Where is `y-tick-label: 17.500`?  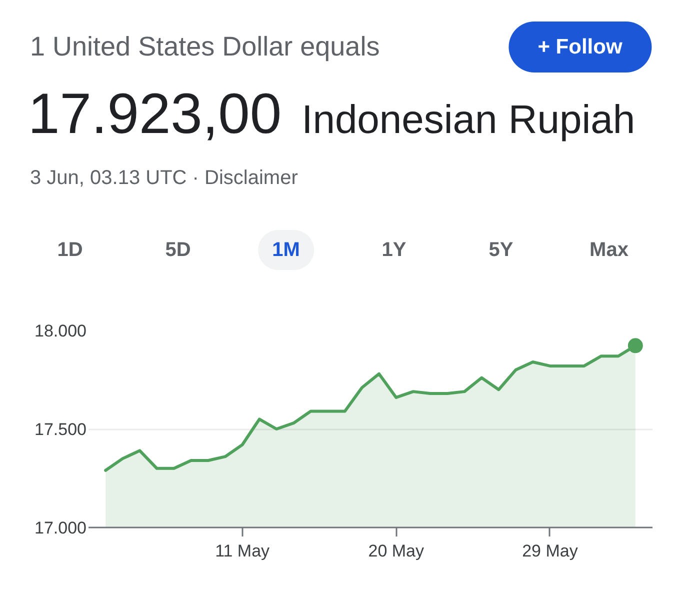 y-tick-label: 17.500 is located at coordinates (60, 429).